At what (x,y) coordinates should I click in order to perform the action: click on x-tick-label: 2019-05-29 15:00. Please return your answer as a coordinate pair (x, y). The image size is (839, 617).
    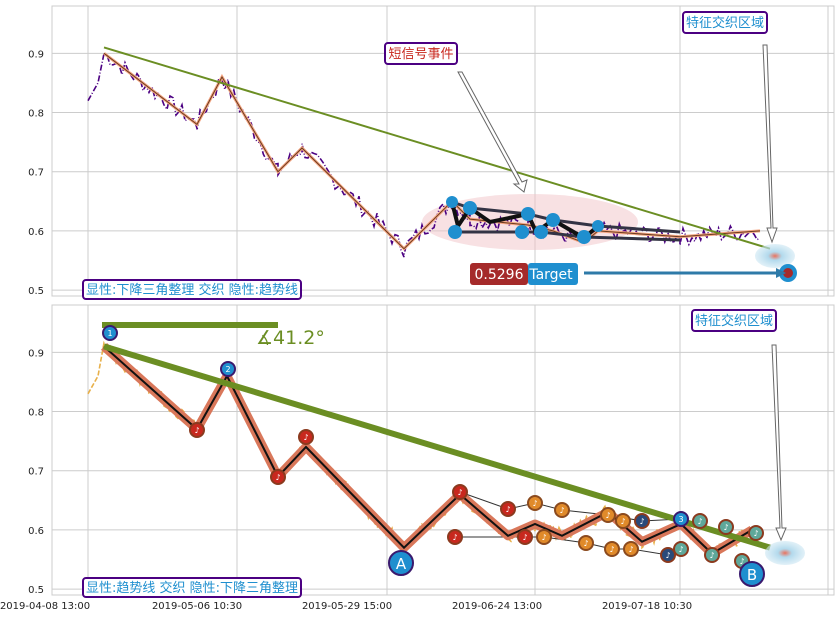
    Looking at the image, I should click on (347, 606).